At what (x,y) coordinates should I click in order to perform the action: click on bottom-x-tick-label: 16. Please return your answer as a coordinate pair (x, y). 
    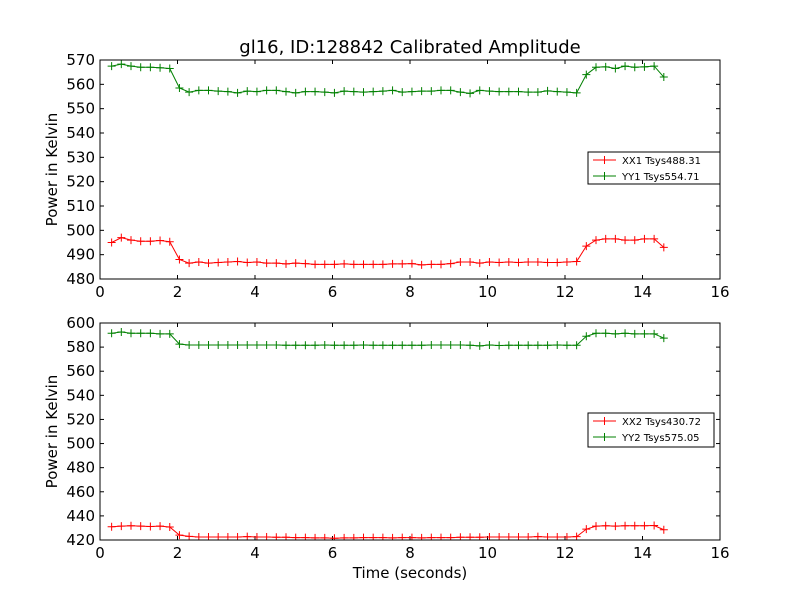
    Looking at the image, I should click on (719, 553).